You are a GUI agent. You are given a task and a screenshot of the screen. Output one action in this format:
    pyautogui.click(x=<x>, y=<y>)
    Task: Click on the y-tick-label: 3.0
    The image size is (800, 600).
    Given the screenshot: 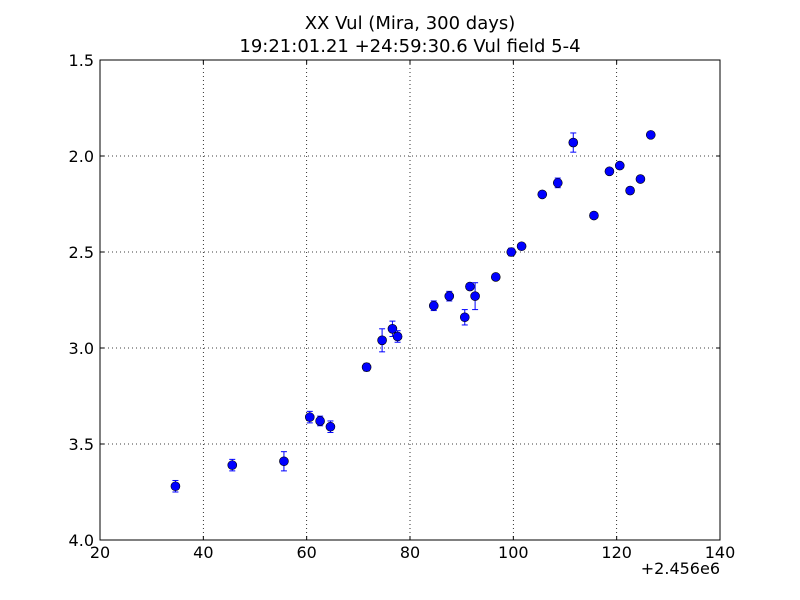 What is the action you would take?
    pyautogui.click(x=81, y=348)
    